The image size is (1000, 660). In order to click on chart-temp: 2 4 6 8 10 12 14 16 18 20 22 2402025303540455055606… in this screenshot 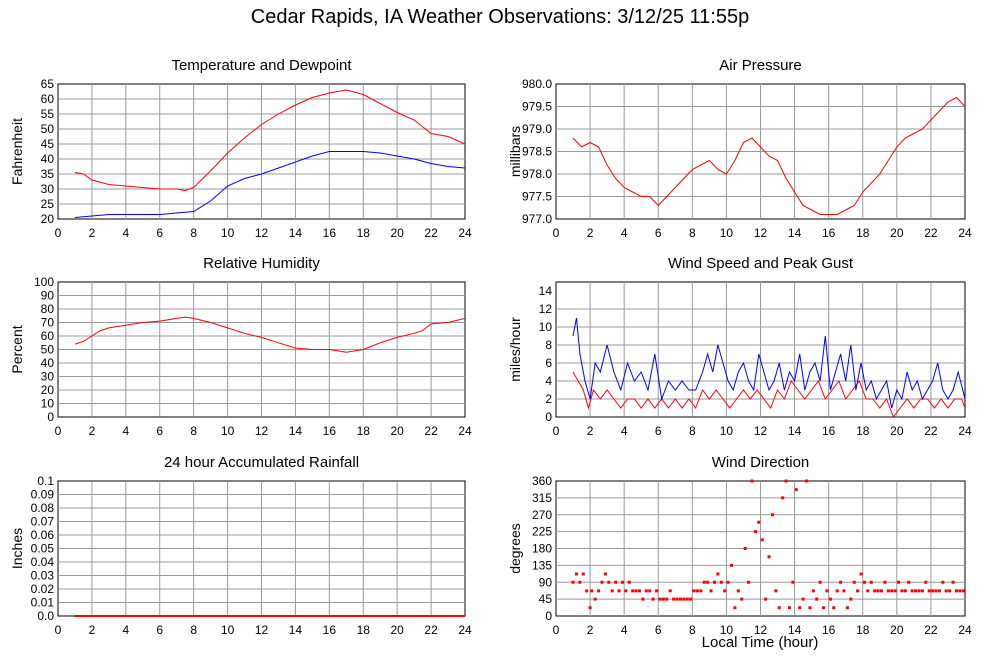, I will do `click(240, 148)`.